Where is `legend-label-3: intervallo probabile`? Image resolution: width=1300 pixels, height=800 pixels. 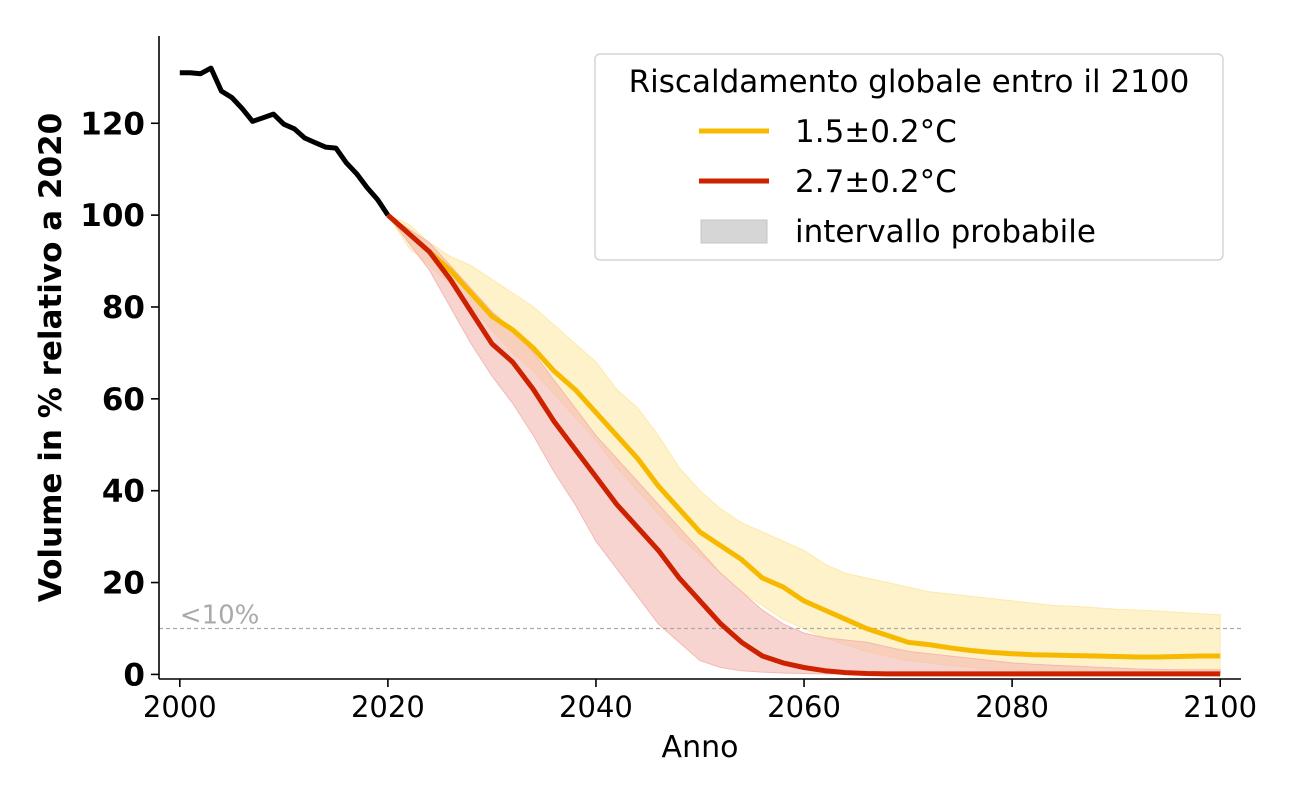 legend-label-3: intervallo probabile is located at coordinates (945, 232).